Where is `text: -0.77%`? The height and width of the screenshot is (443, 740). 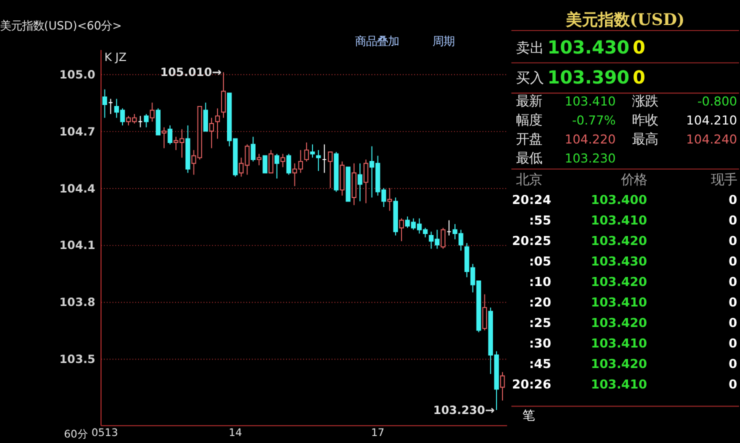
text: -0.77% is located at coordinates (594, 120).